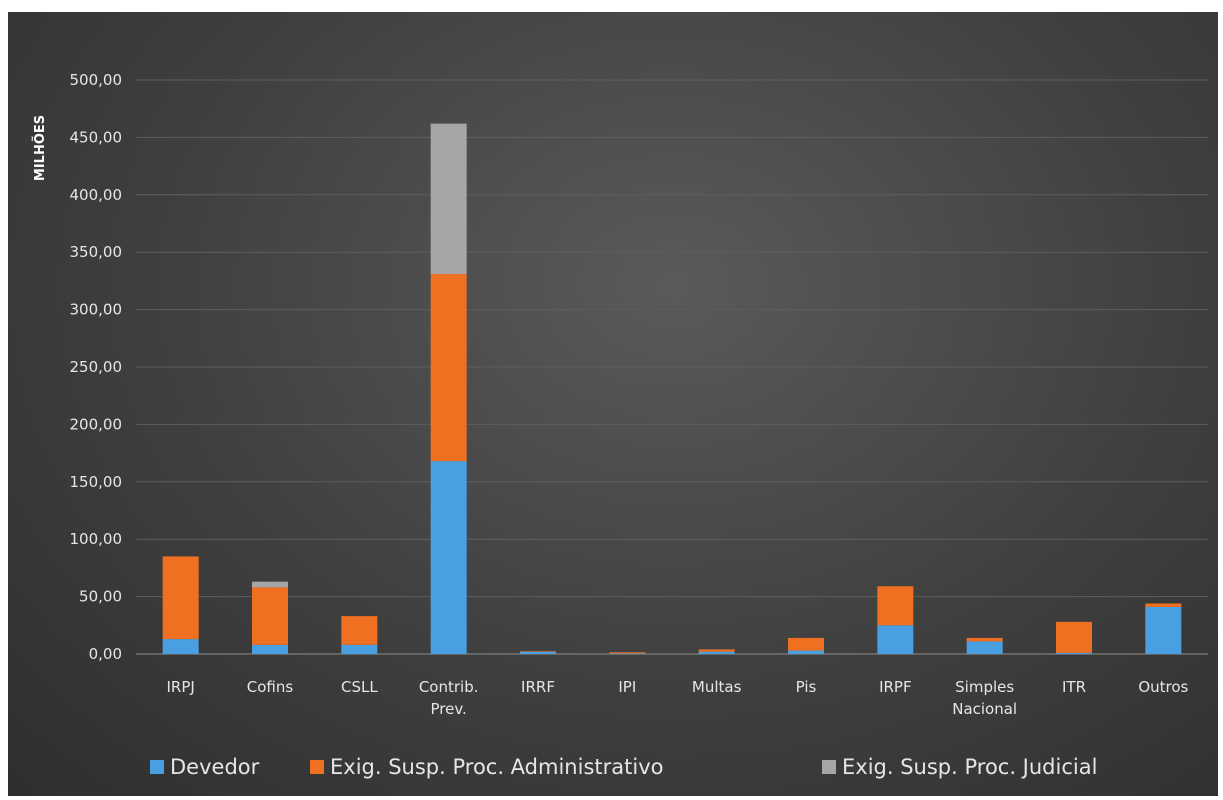 The image size is (1223, 800). I want to click on legend-label: Exig. Susp. Proc. Judicial, so click(969, 767).